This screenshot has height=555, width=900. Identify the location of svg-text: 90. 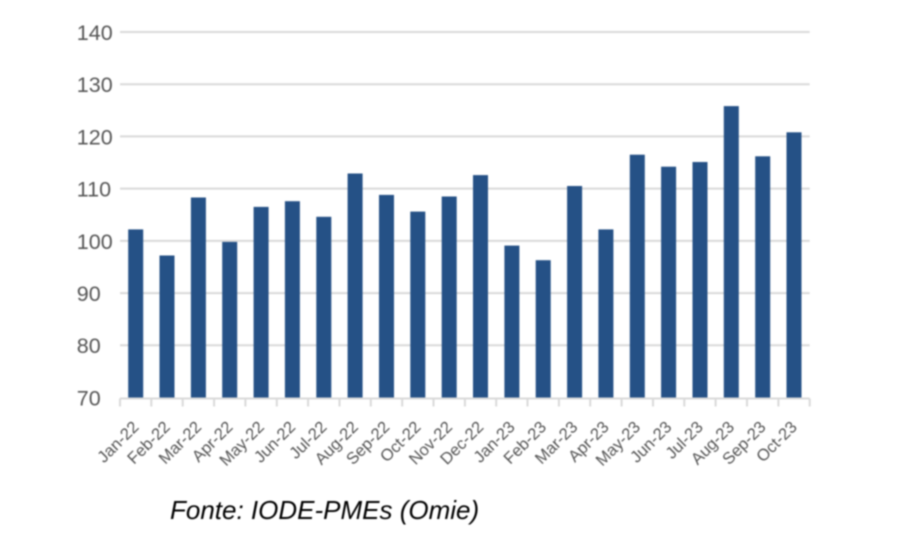
(89, 294).